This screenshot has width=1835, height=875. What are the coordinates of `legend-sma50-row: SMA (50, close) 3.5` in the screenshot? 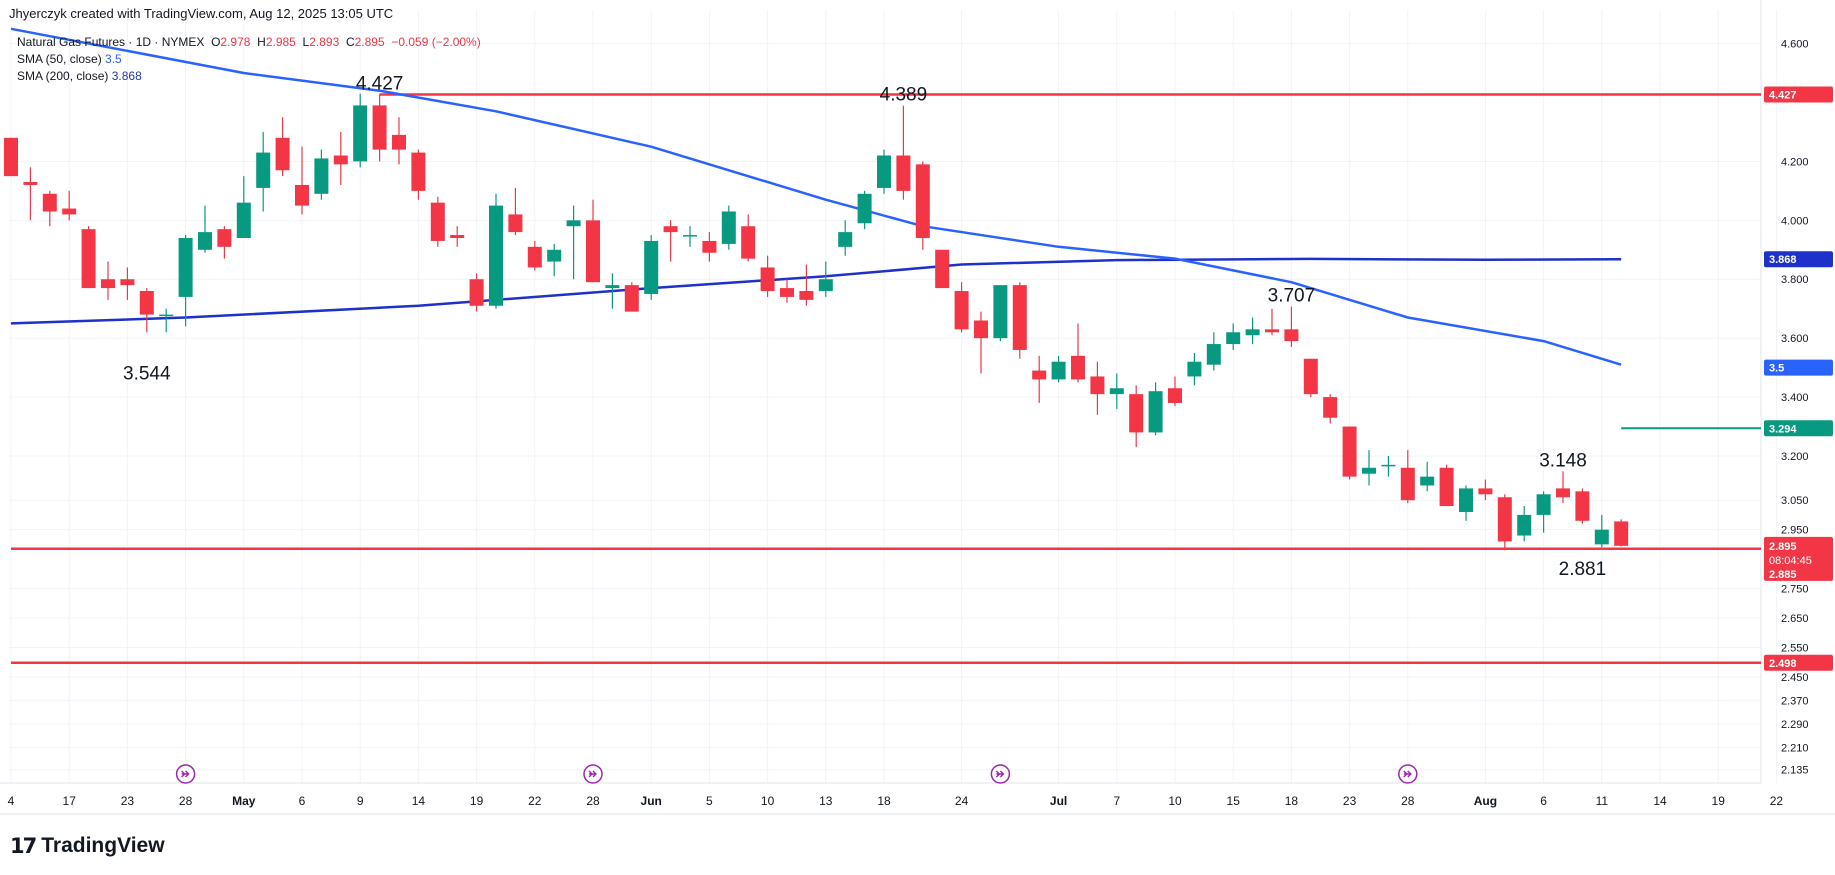 It's located at (249, 59).